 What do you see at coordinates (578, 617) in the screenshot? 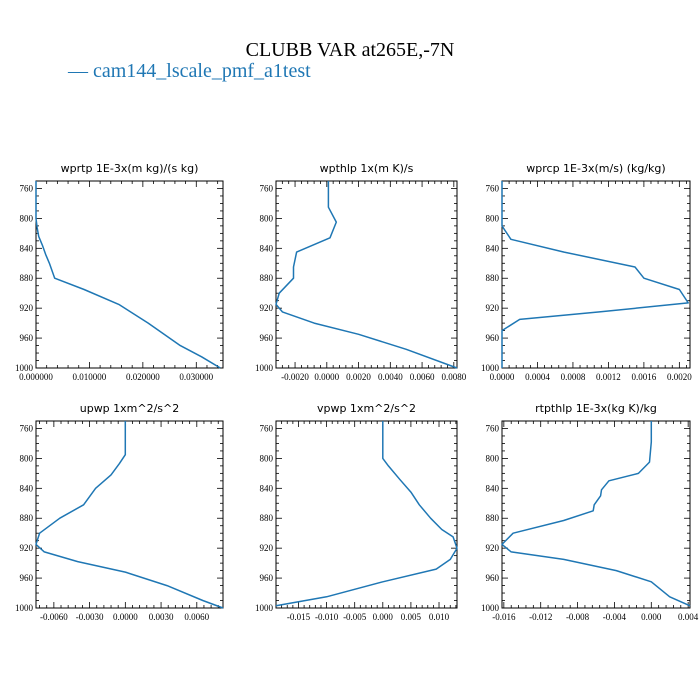
I see `x-tick-label: -0.008` at bounding box center [578, 617].